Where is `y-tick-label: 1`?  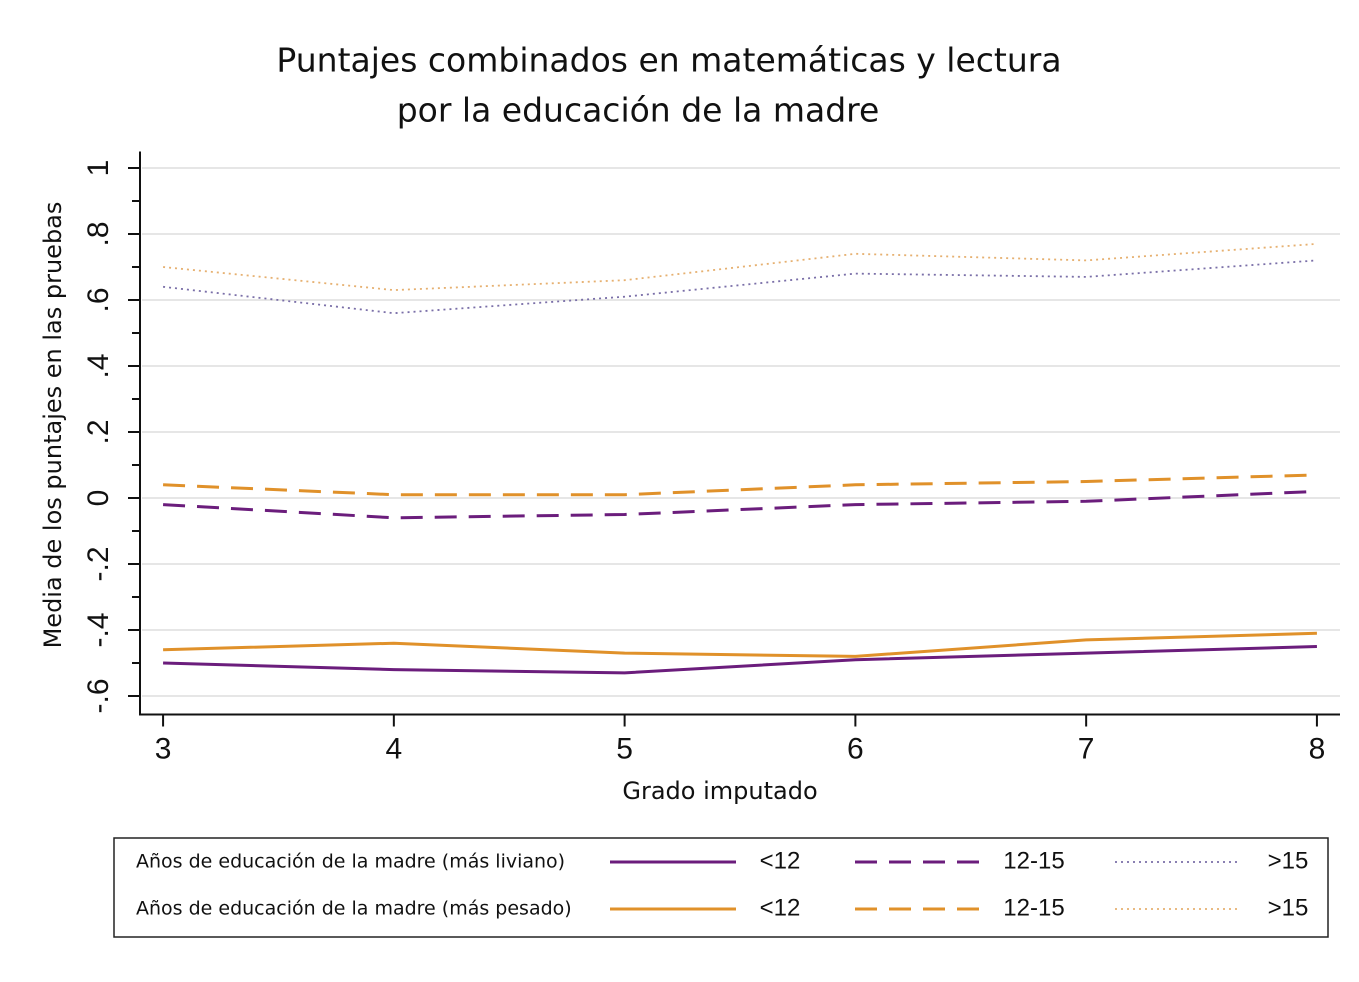
y-tick-label: 1 is located at coordinates (98, 168).